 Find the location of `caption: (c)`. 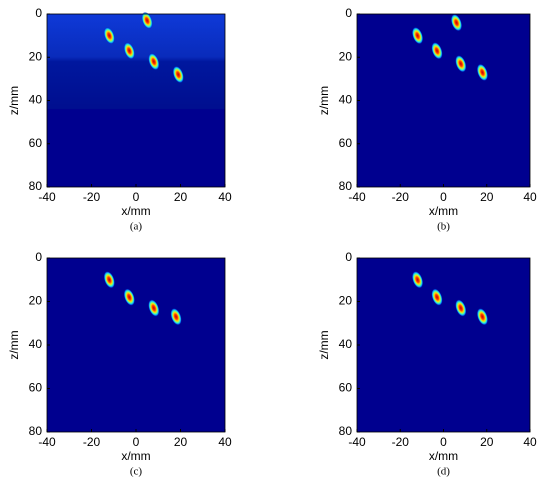

caption: (c) is located at coordinates (136, 472).